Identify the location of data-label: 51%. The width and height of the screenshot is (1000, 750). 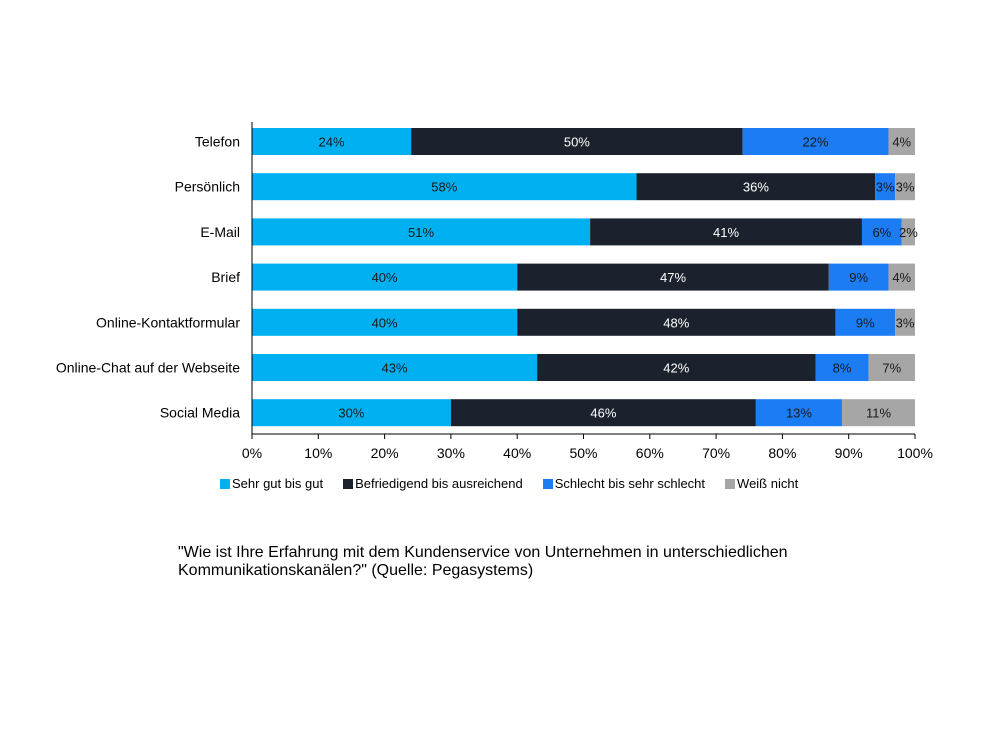
(421, 232).